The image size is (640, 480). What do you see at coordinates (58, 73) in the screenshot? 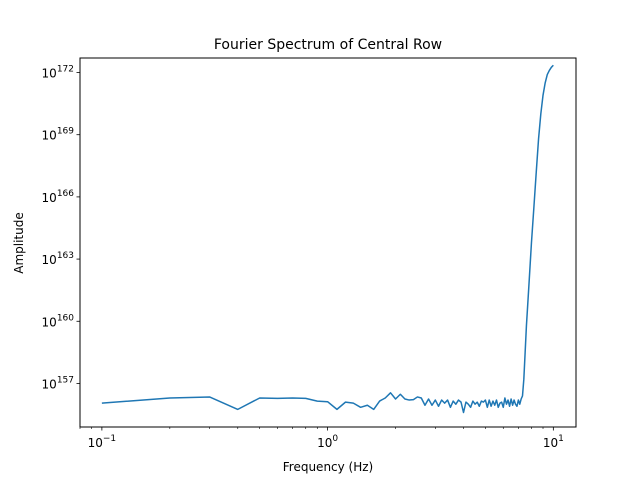
I see `y-tick-label: 10172` at bounding box center [58, 73].